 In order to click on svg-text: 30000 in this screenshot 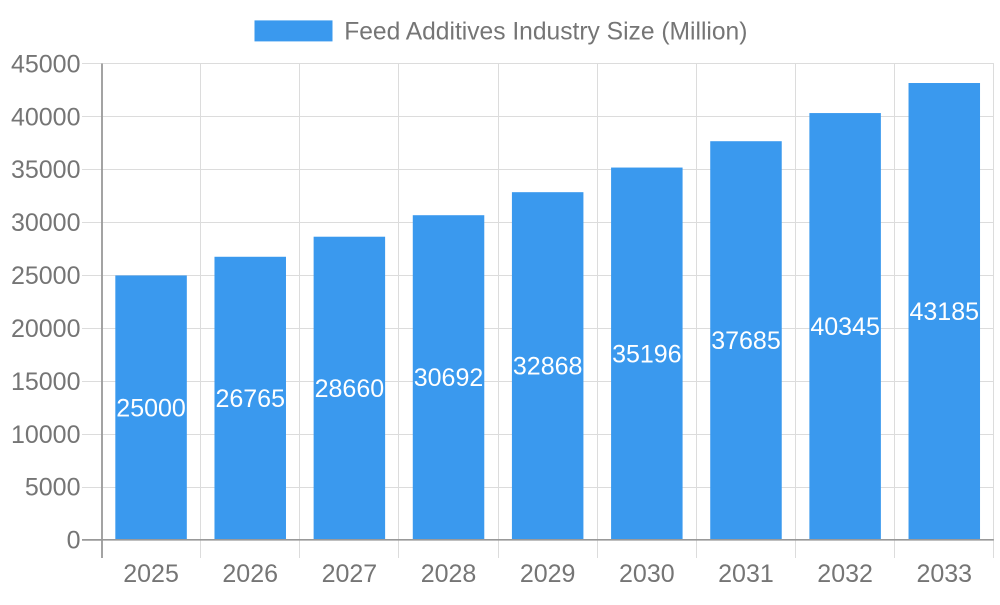, I will do `click(46, 223)`.